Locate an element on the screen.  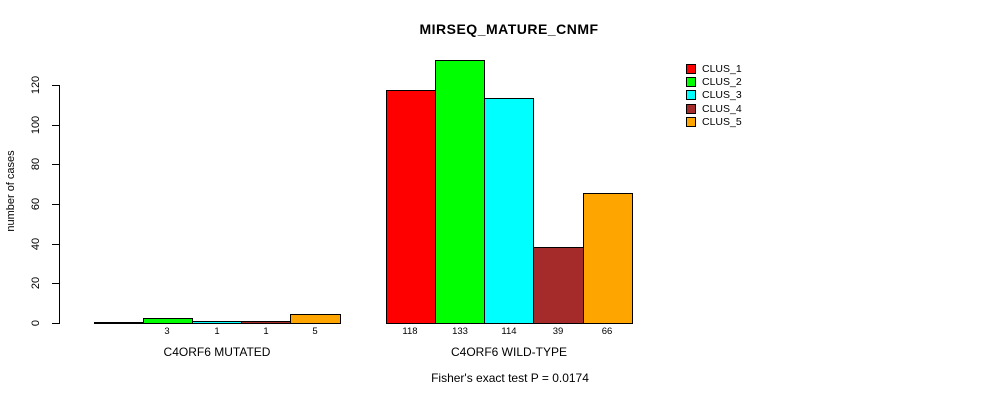
legend-label: CLUS_1 is located at coordinates (722, 69).